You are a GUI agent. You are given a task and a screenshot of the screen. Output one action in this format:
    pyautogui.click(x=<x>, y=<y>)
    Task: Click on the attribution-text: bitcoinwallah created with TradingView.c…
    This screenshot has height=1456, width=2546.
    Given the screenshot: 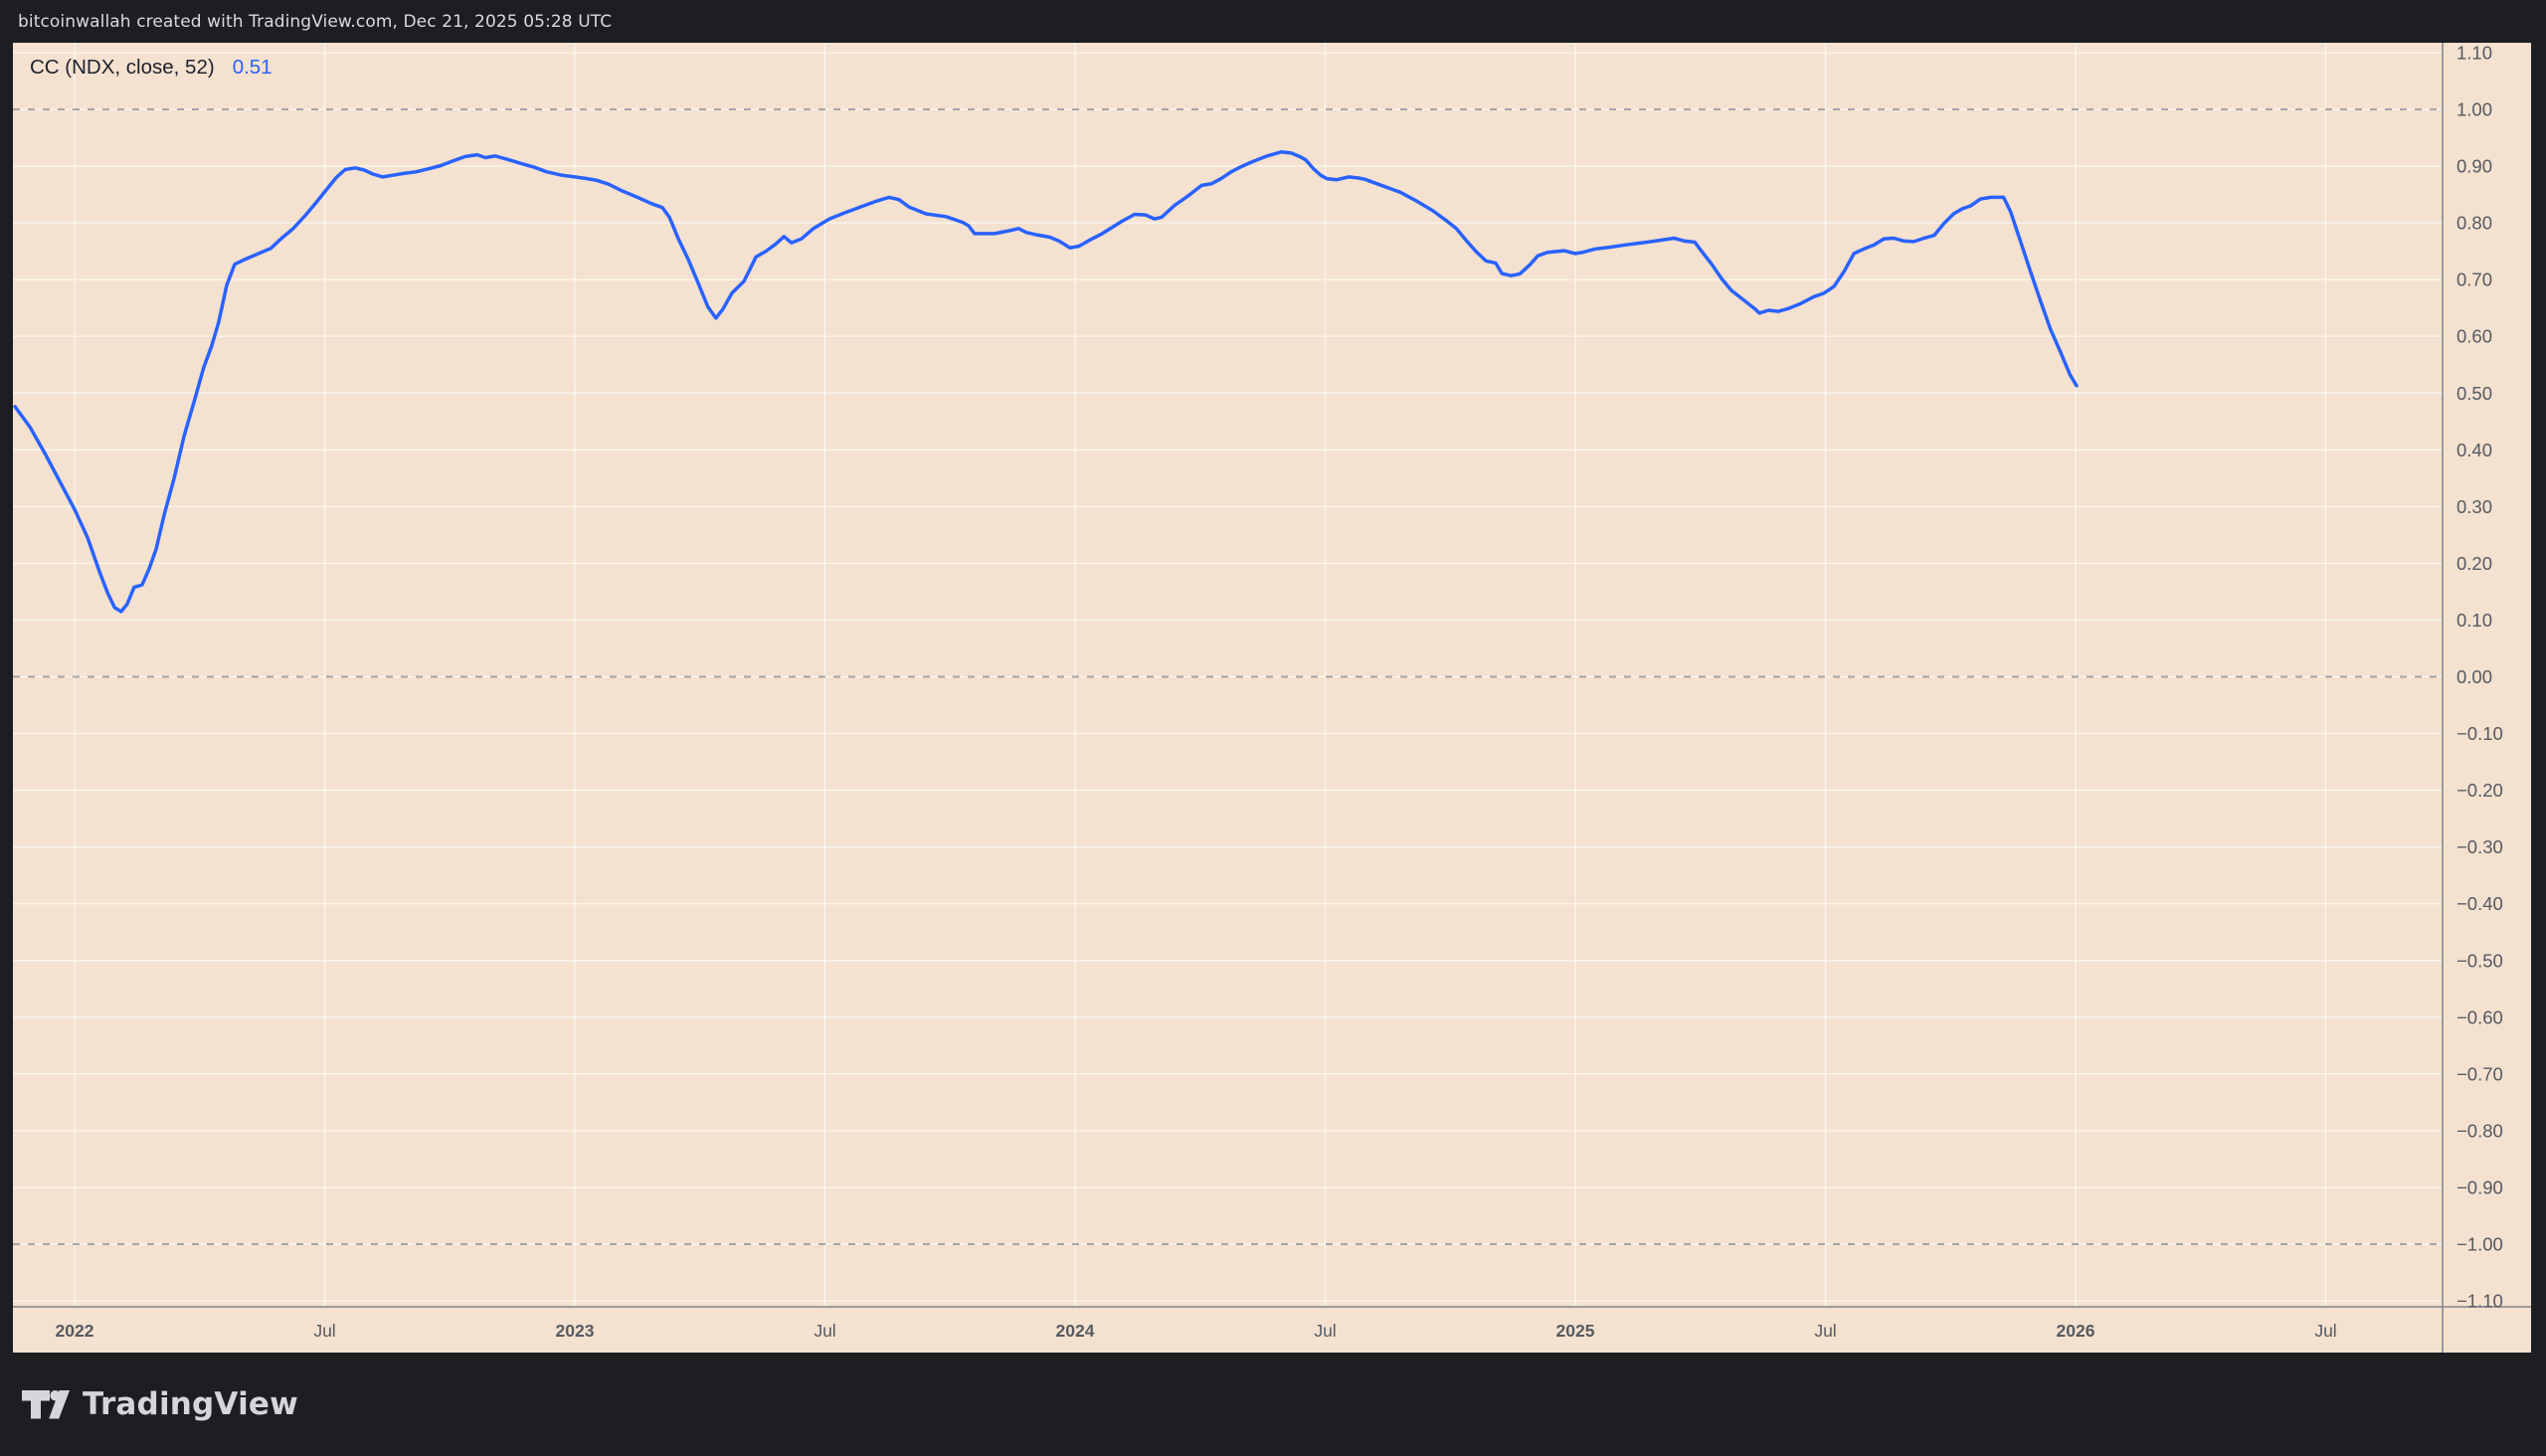 What is the action you would take?
    pyautogui.click(x=315, y=21)
    